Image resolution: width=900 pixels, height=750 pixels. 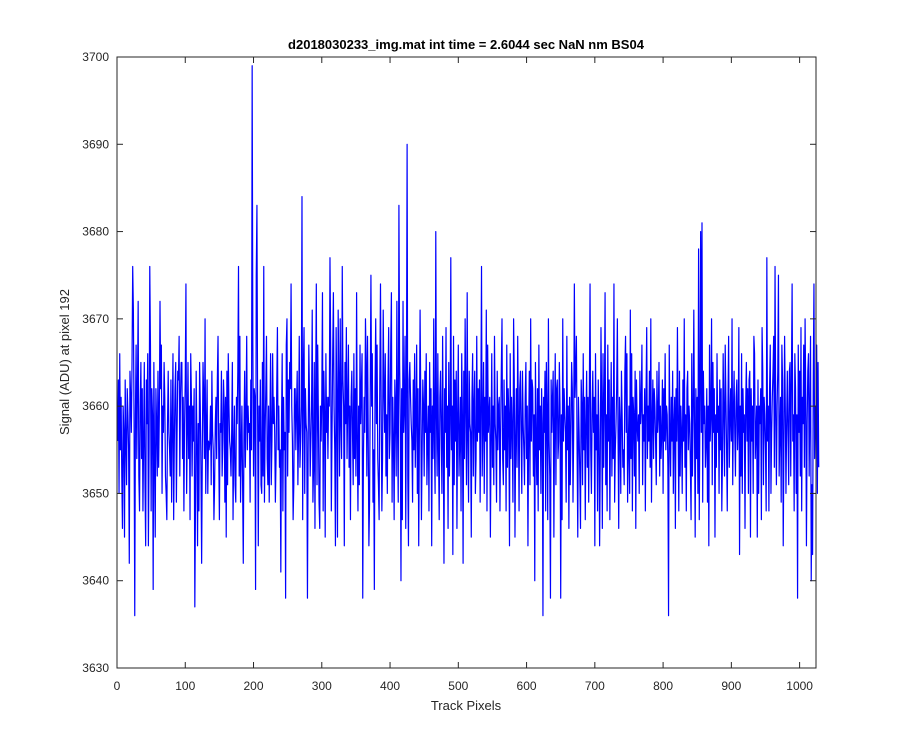 What do you see at coordinates (527, 686) in the screenshot?
I see `x-tick-label: 600` at bounding box center [527, 686].